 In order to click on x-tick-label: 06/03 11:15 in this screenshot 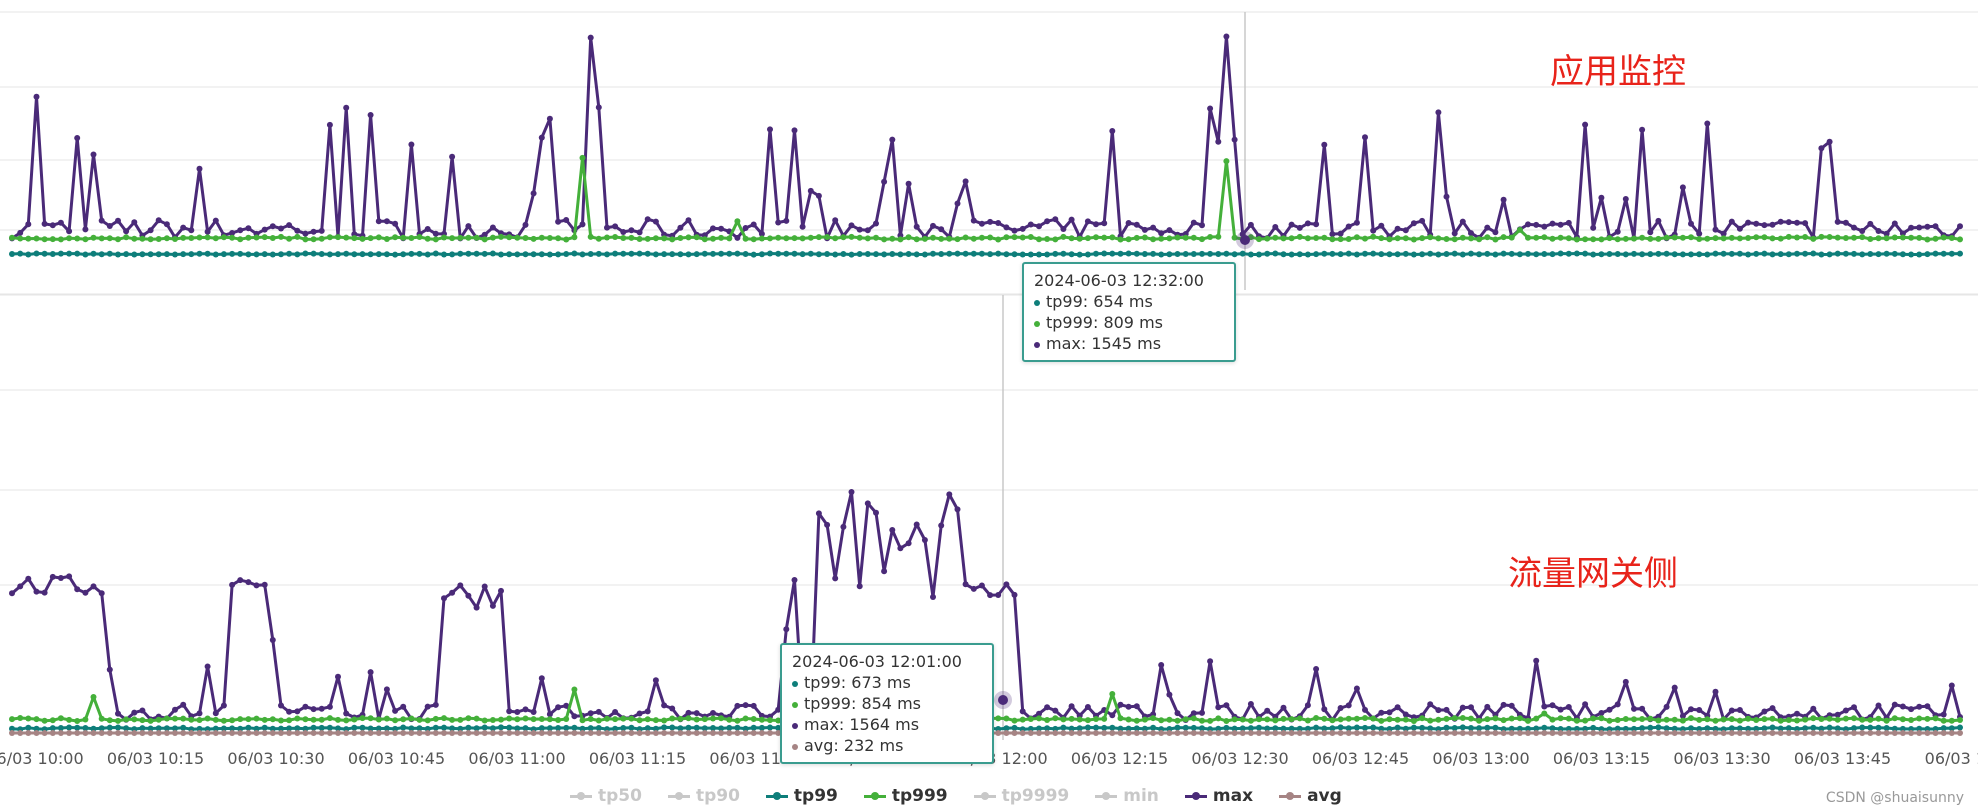, I will do `click(637, 758)`.